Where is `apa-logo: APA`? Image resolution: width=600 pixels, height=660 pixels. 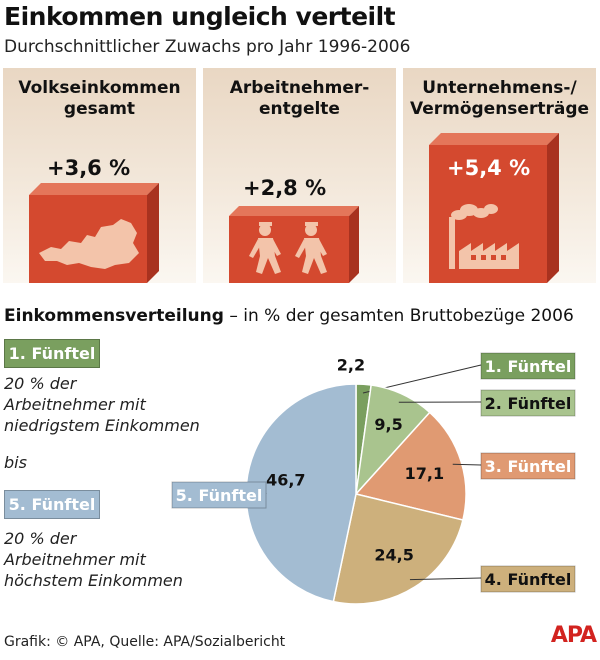
apa-logo: APA is located at coordinates (573, 635).